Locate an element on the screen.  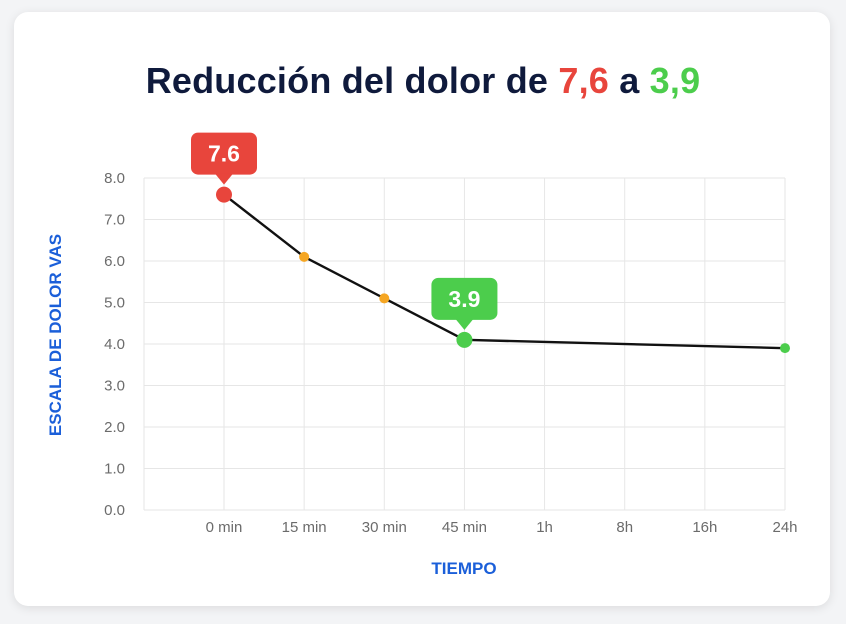
title-middle: a is located at coordinates (629, 80).